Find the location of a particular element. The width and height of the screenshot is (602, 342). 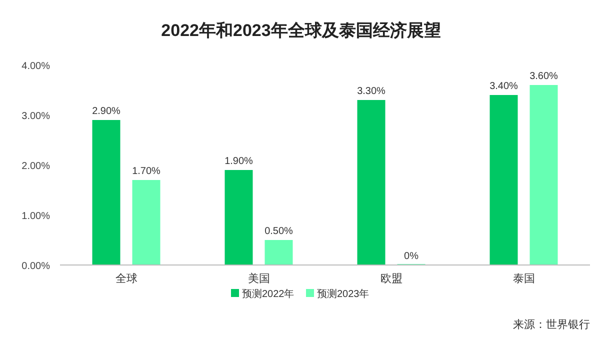

data-label: 3.40% is located at coordinates (504, 86).